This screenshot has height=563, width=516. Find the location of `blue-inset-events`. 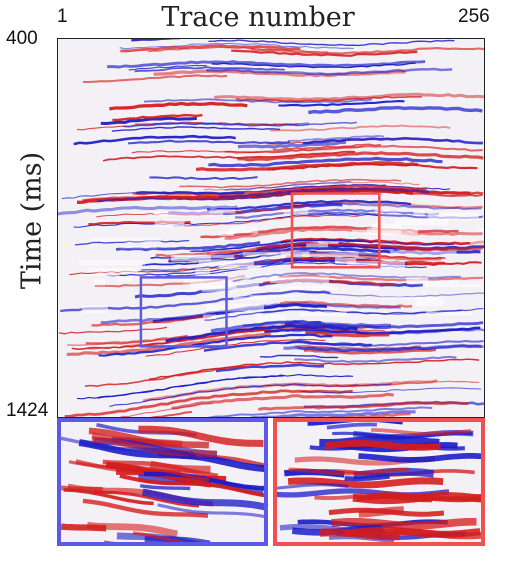

blue-inset-events is located at coordinates (163, 484).